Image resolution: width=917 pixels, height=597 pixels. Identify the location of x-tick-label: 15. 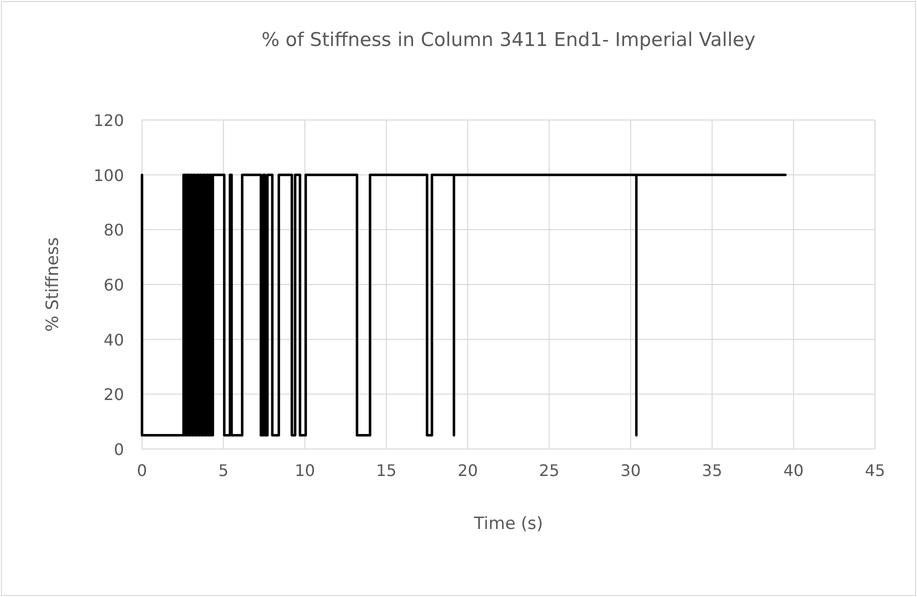
(386, 470).